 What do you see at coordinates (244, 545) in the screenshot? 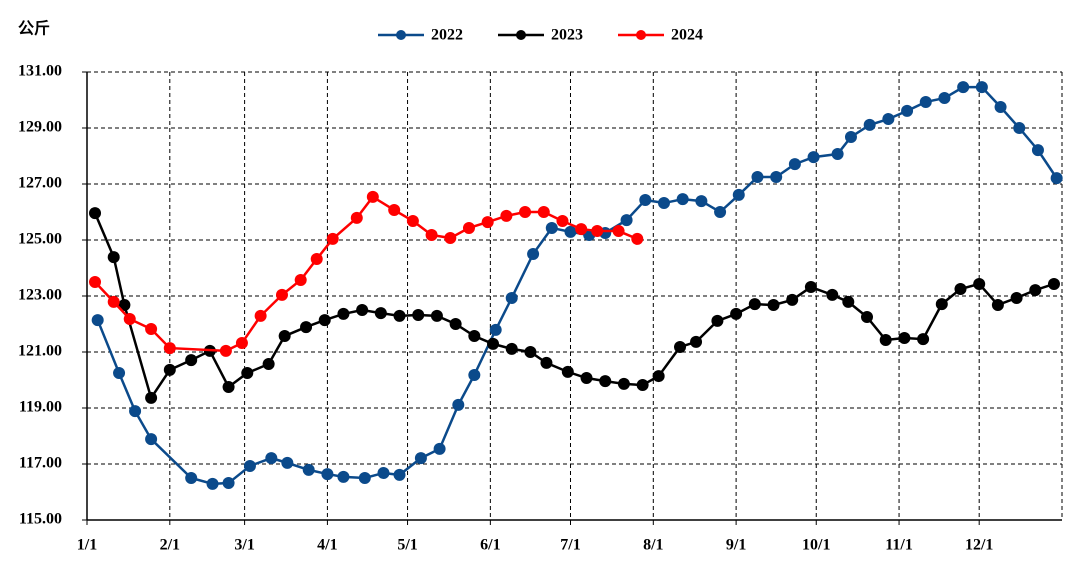
I see `x-tick-label: 3/1` at bounding box center [244, 545].